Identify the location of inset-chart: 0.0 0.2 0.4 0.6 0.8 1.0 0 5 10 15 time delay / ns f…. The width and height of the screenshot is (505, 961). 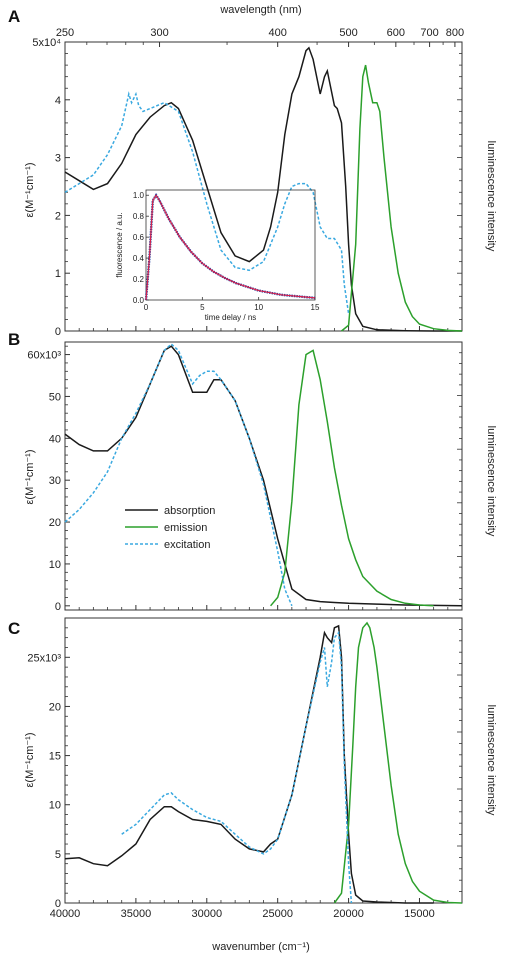
(217, 255).